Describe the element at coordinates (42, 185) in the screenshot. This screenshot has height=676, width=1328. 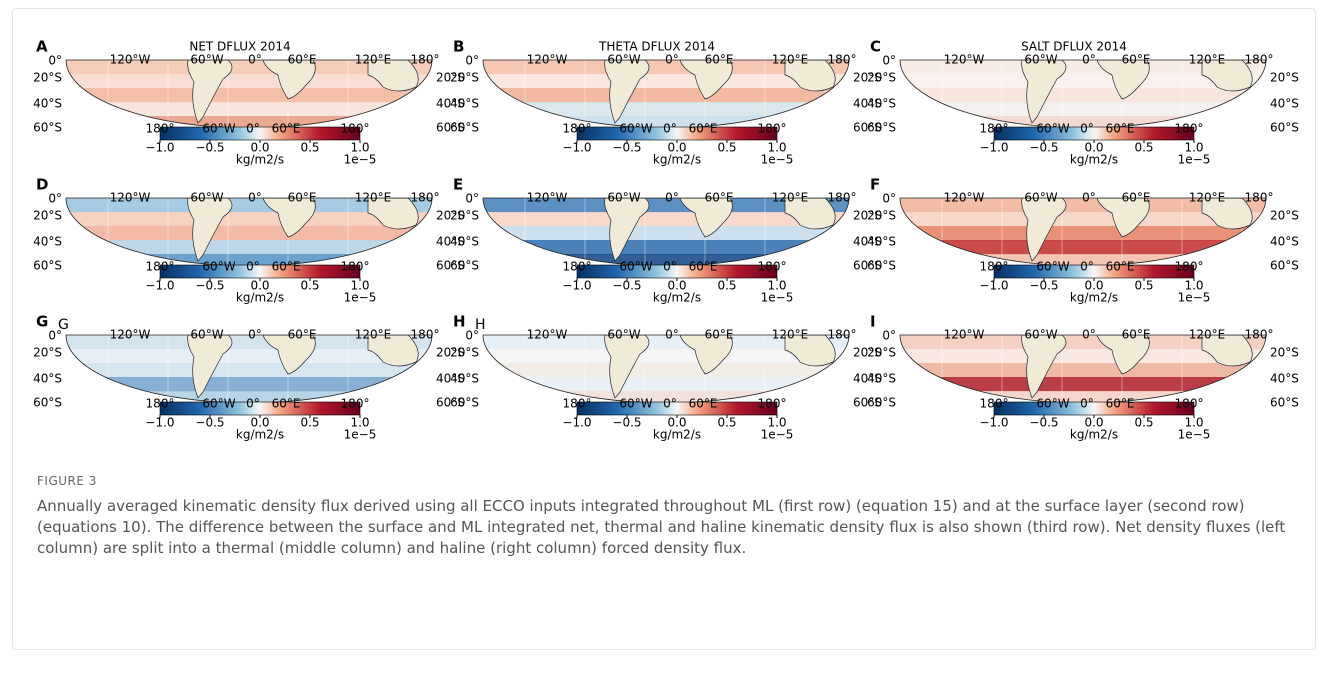
I see `panel-letter: D` at that location.